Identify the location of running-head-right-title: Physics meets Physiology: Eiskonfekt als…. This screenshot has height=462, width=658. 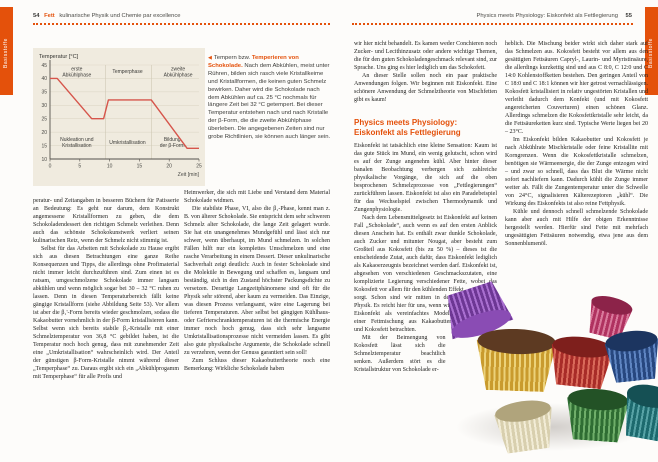
(547, 16).